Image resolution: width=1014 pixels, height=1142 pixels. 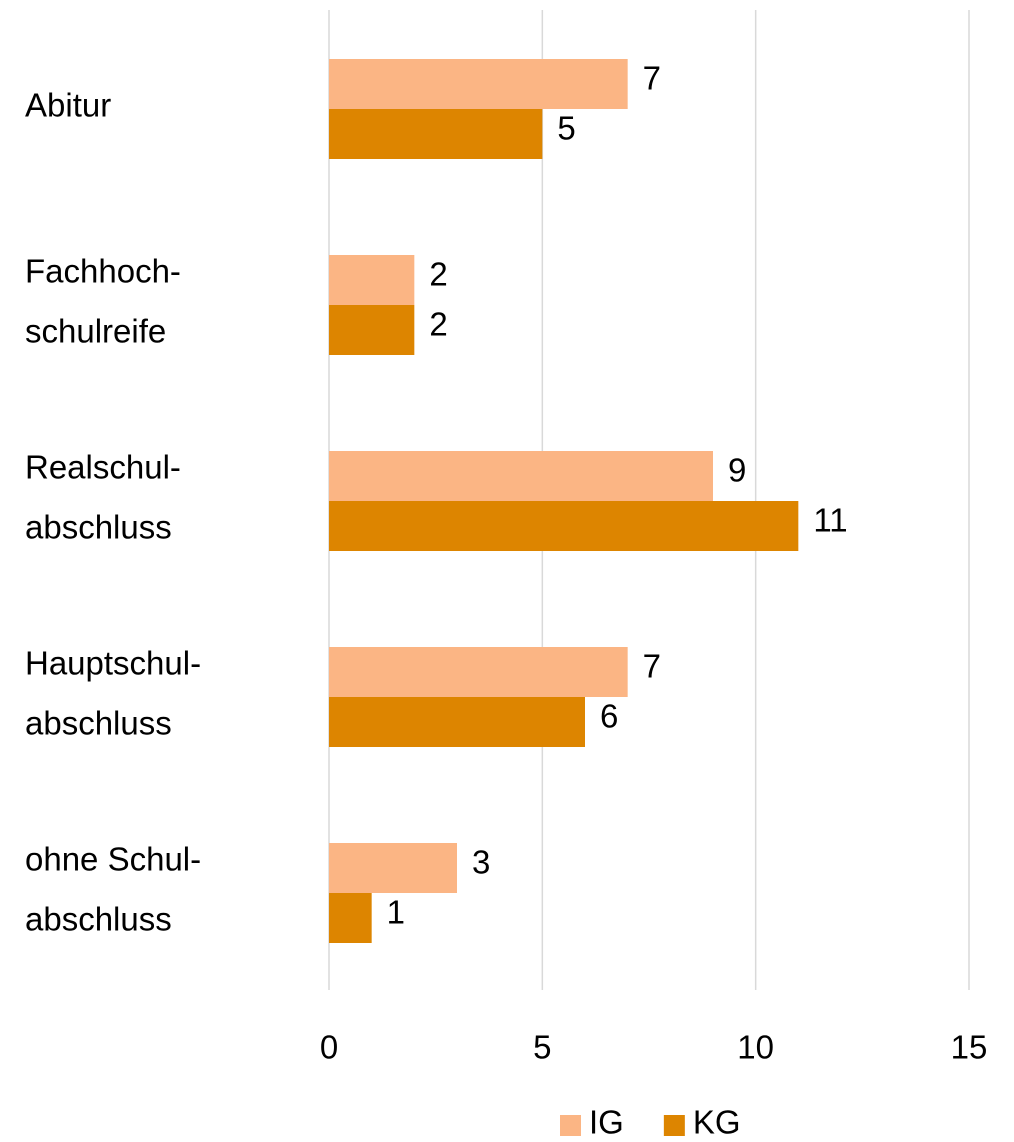 I want to click on x-tick-label: 0, so click(x=329, y=1047).